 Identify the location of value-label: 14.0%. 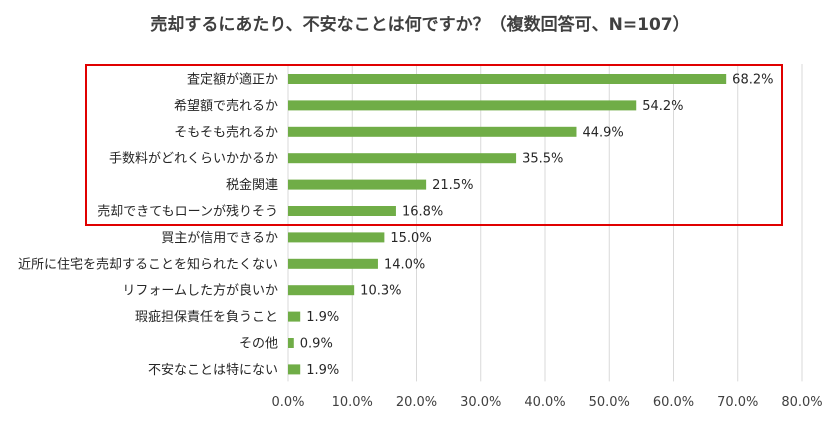
(404, 264).